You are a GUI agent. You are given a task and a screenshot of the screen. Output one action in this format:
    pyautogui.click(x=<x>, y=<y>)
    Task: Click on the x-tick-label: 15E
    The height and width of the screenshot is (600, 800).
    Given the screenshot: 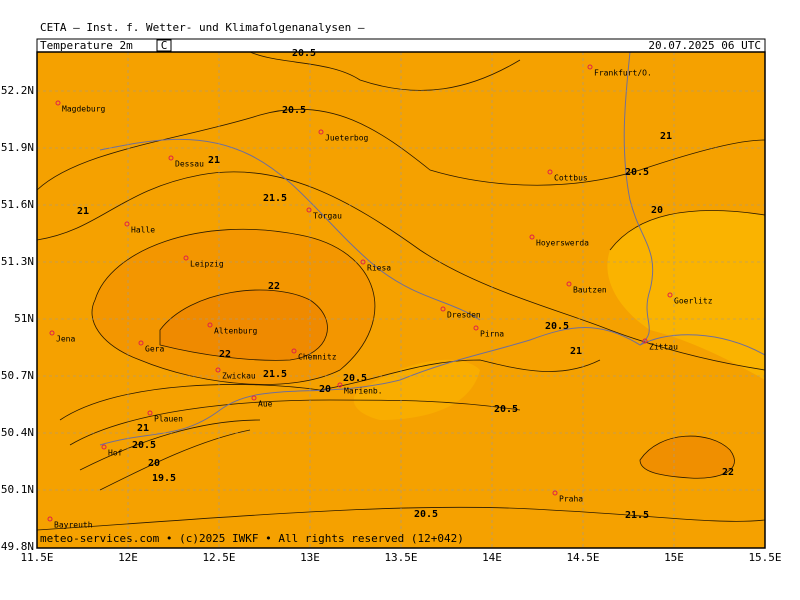 What is the action you would take?
    pyautogui.click(x=674, y=557)
    